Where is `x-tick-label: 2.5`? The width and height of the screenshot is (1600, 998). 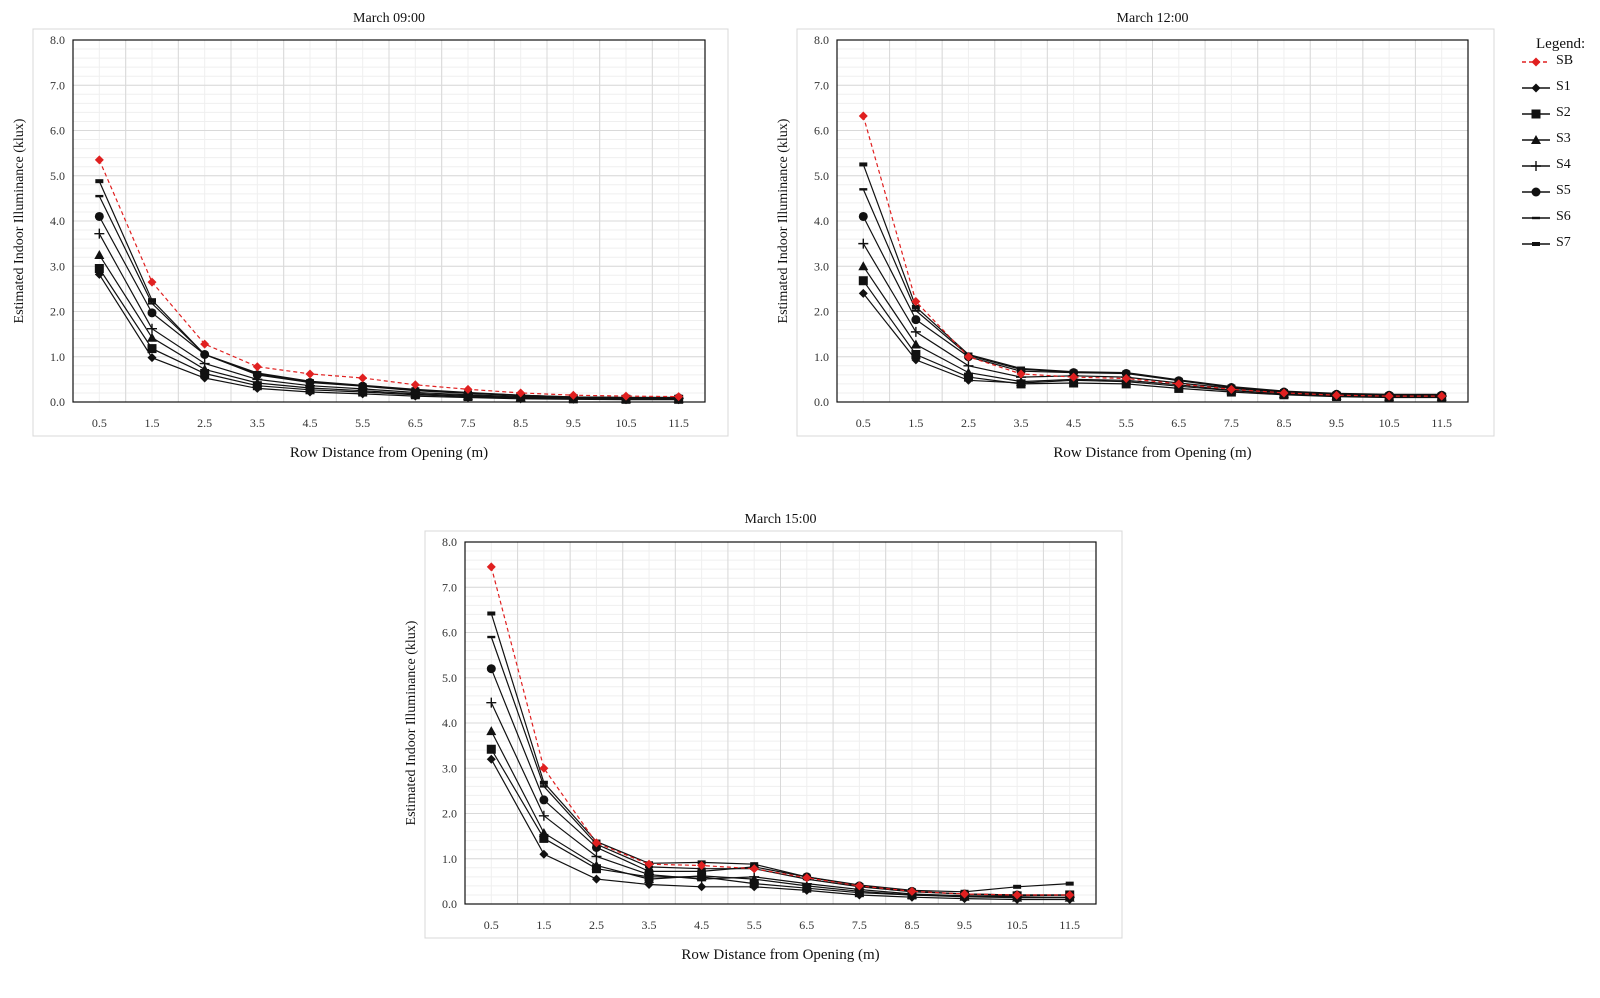
x-tick-label: 2.5 is located at coordinates (596, 925).